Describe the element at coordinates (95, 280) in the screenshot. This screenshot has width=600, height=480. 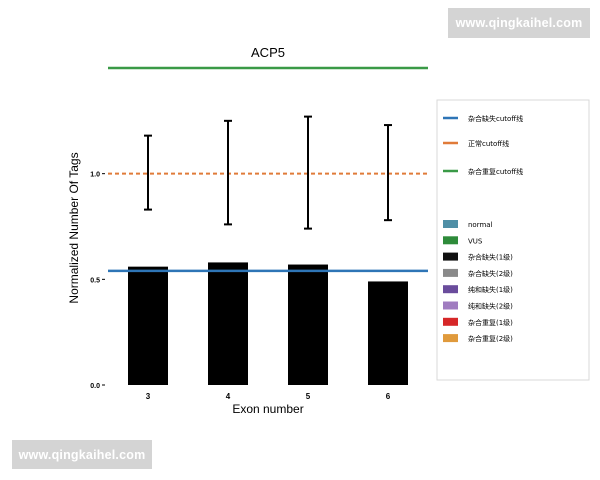
I see `y-tick-label: 0.5` at that location.